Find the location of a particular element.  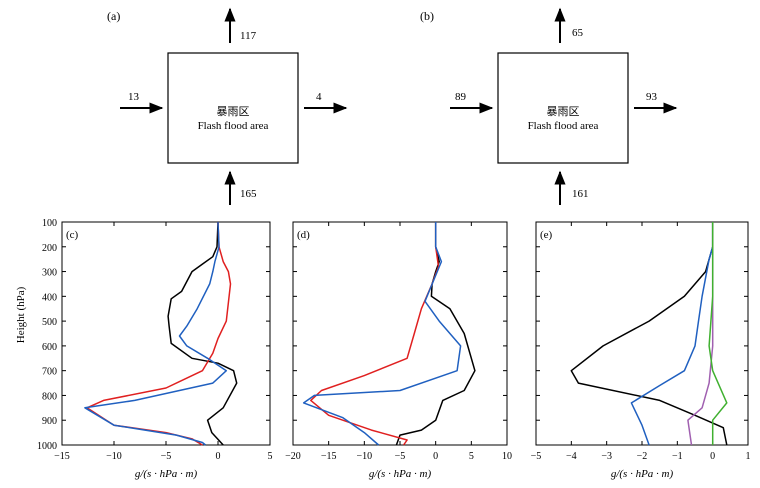

top-outflow-value-b: 65 is located at coordinates (578, 33).